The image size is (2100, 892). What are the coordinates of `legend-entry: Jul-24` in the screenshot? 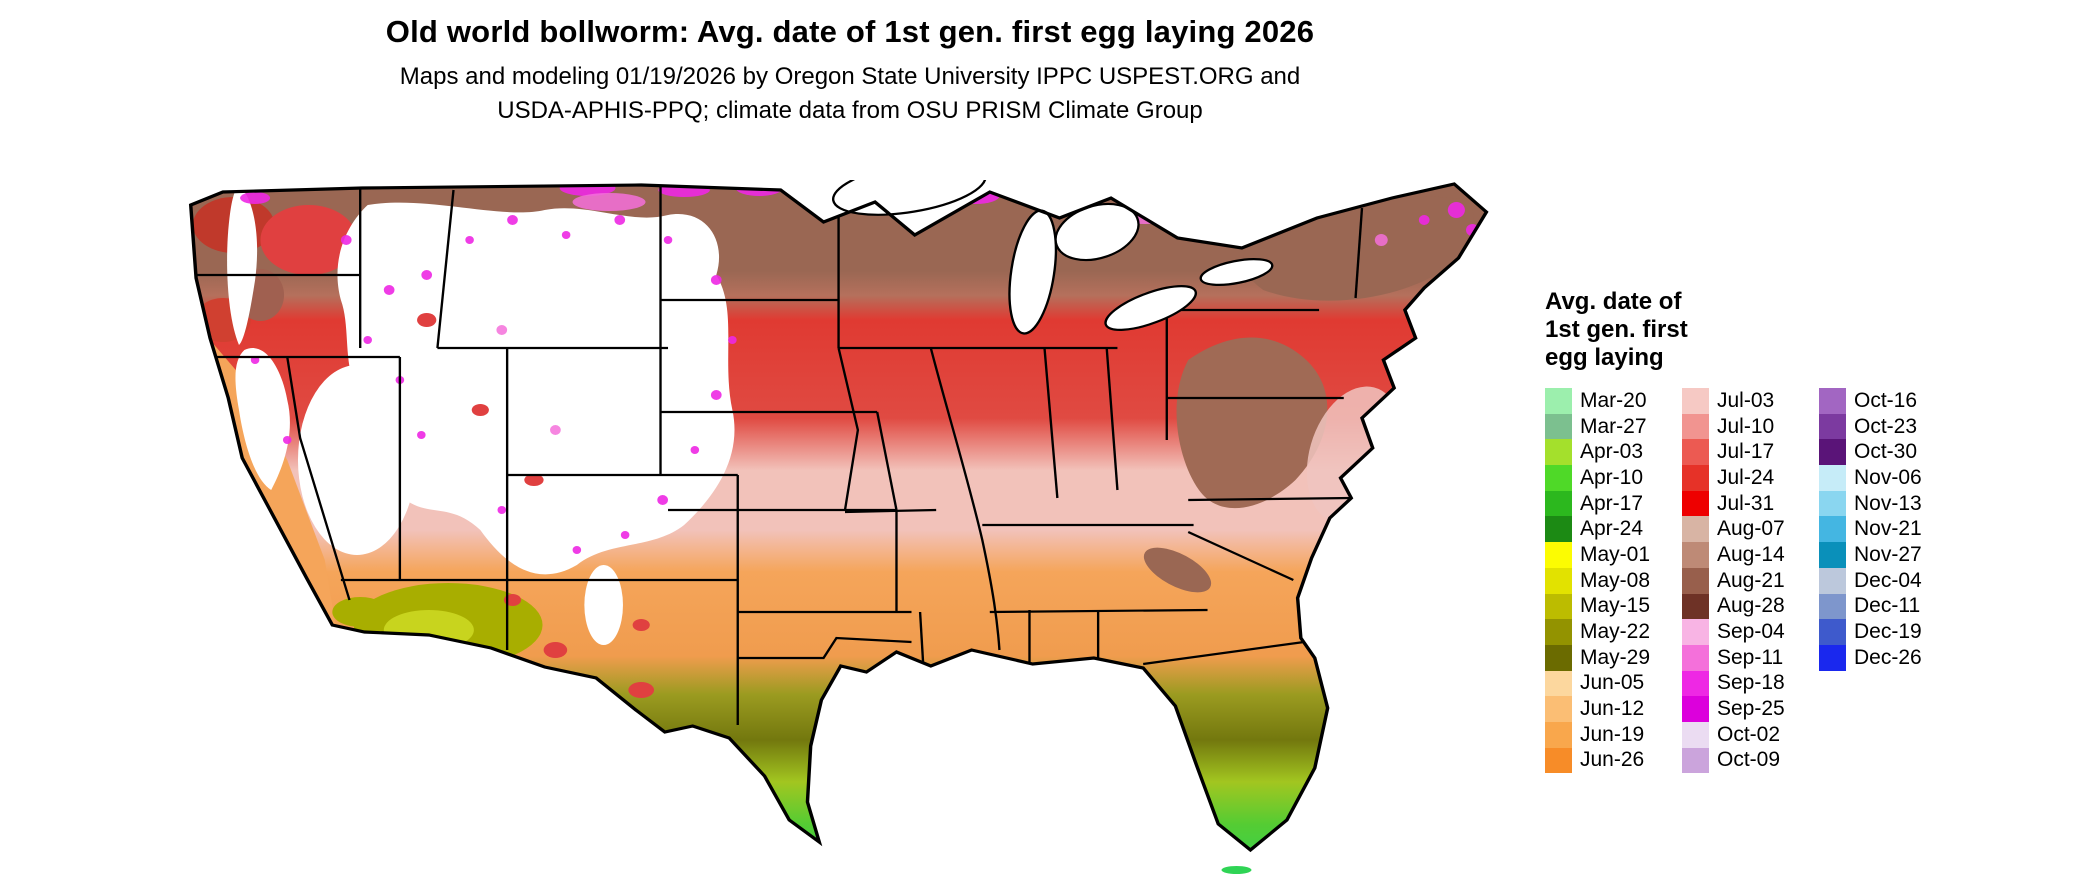 It's located at (1737, 478).